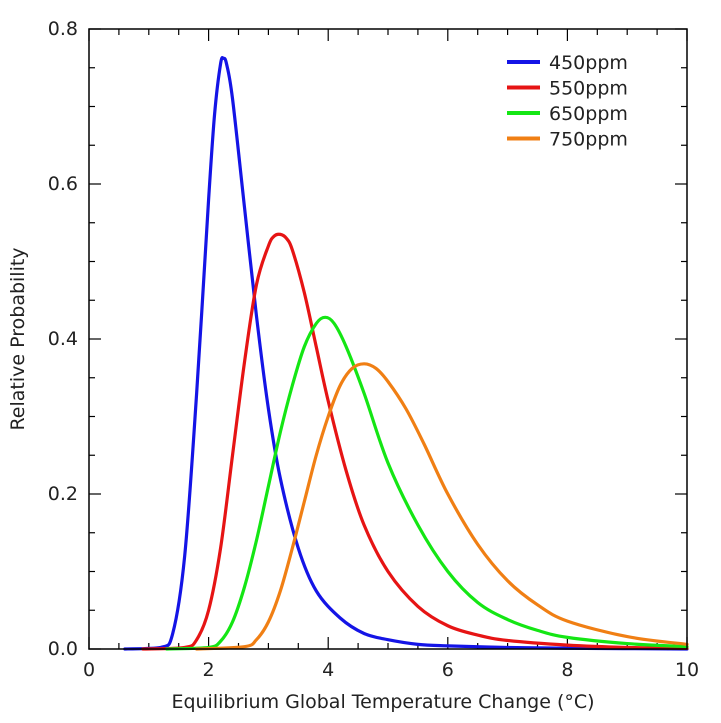 This screenshot has height=723, width=721. I want to click on legend-label-750ppm: 750ppm, so click(588, 140).